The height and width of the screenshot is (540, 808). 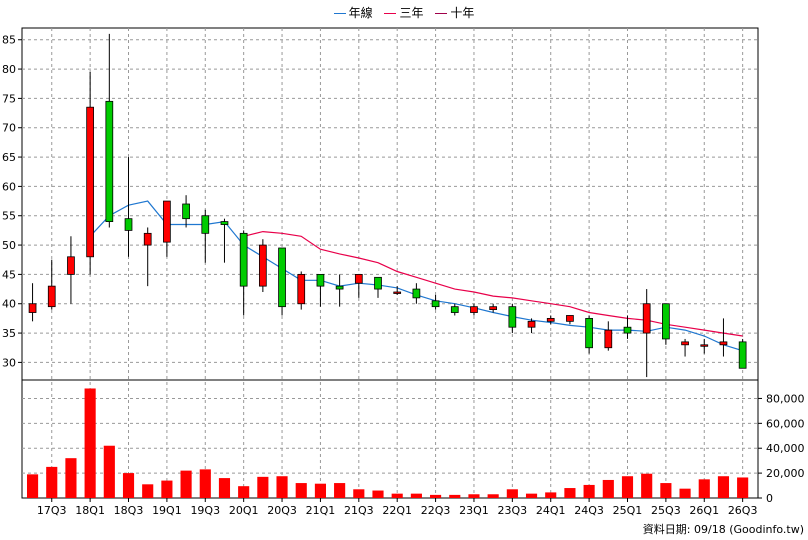 I want to click on legend-swatch-three-year, so click(x=390, y=13).